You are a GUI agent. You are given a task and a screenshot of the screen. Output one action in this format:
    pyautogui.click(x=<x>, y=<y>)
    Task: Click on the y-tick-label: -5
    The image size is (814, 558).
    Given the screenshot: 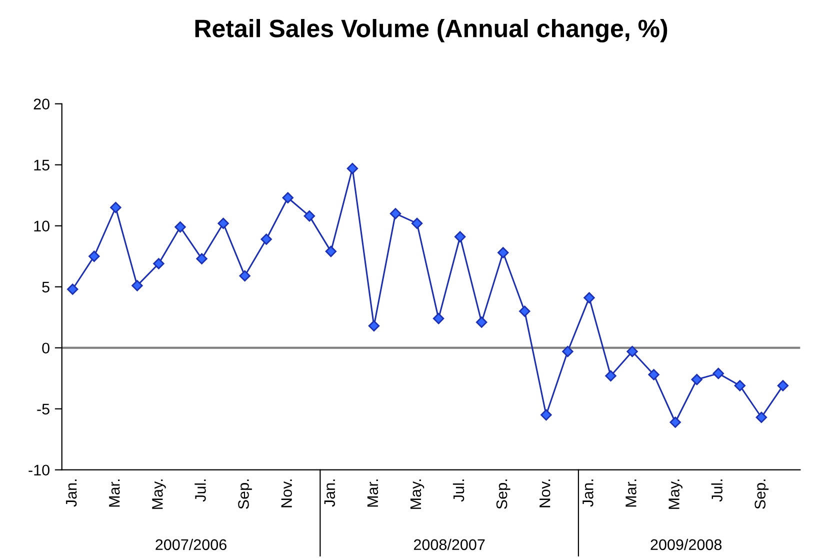 What is the action you would take?
    pyautogui.click(x=43, y=409)
    